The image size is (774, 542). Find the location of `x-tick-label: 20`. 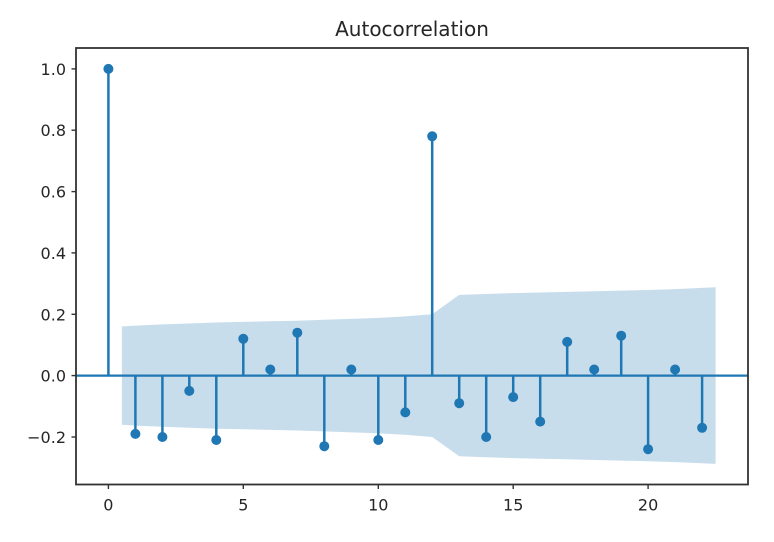

x-tick-label: 20 is located at coordinates (648, 505).